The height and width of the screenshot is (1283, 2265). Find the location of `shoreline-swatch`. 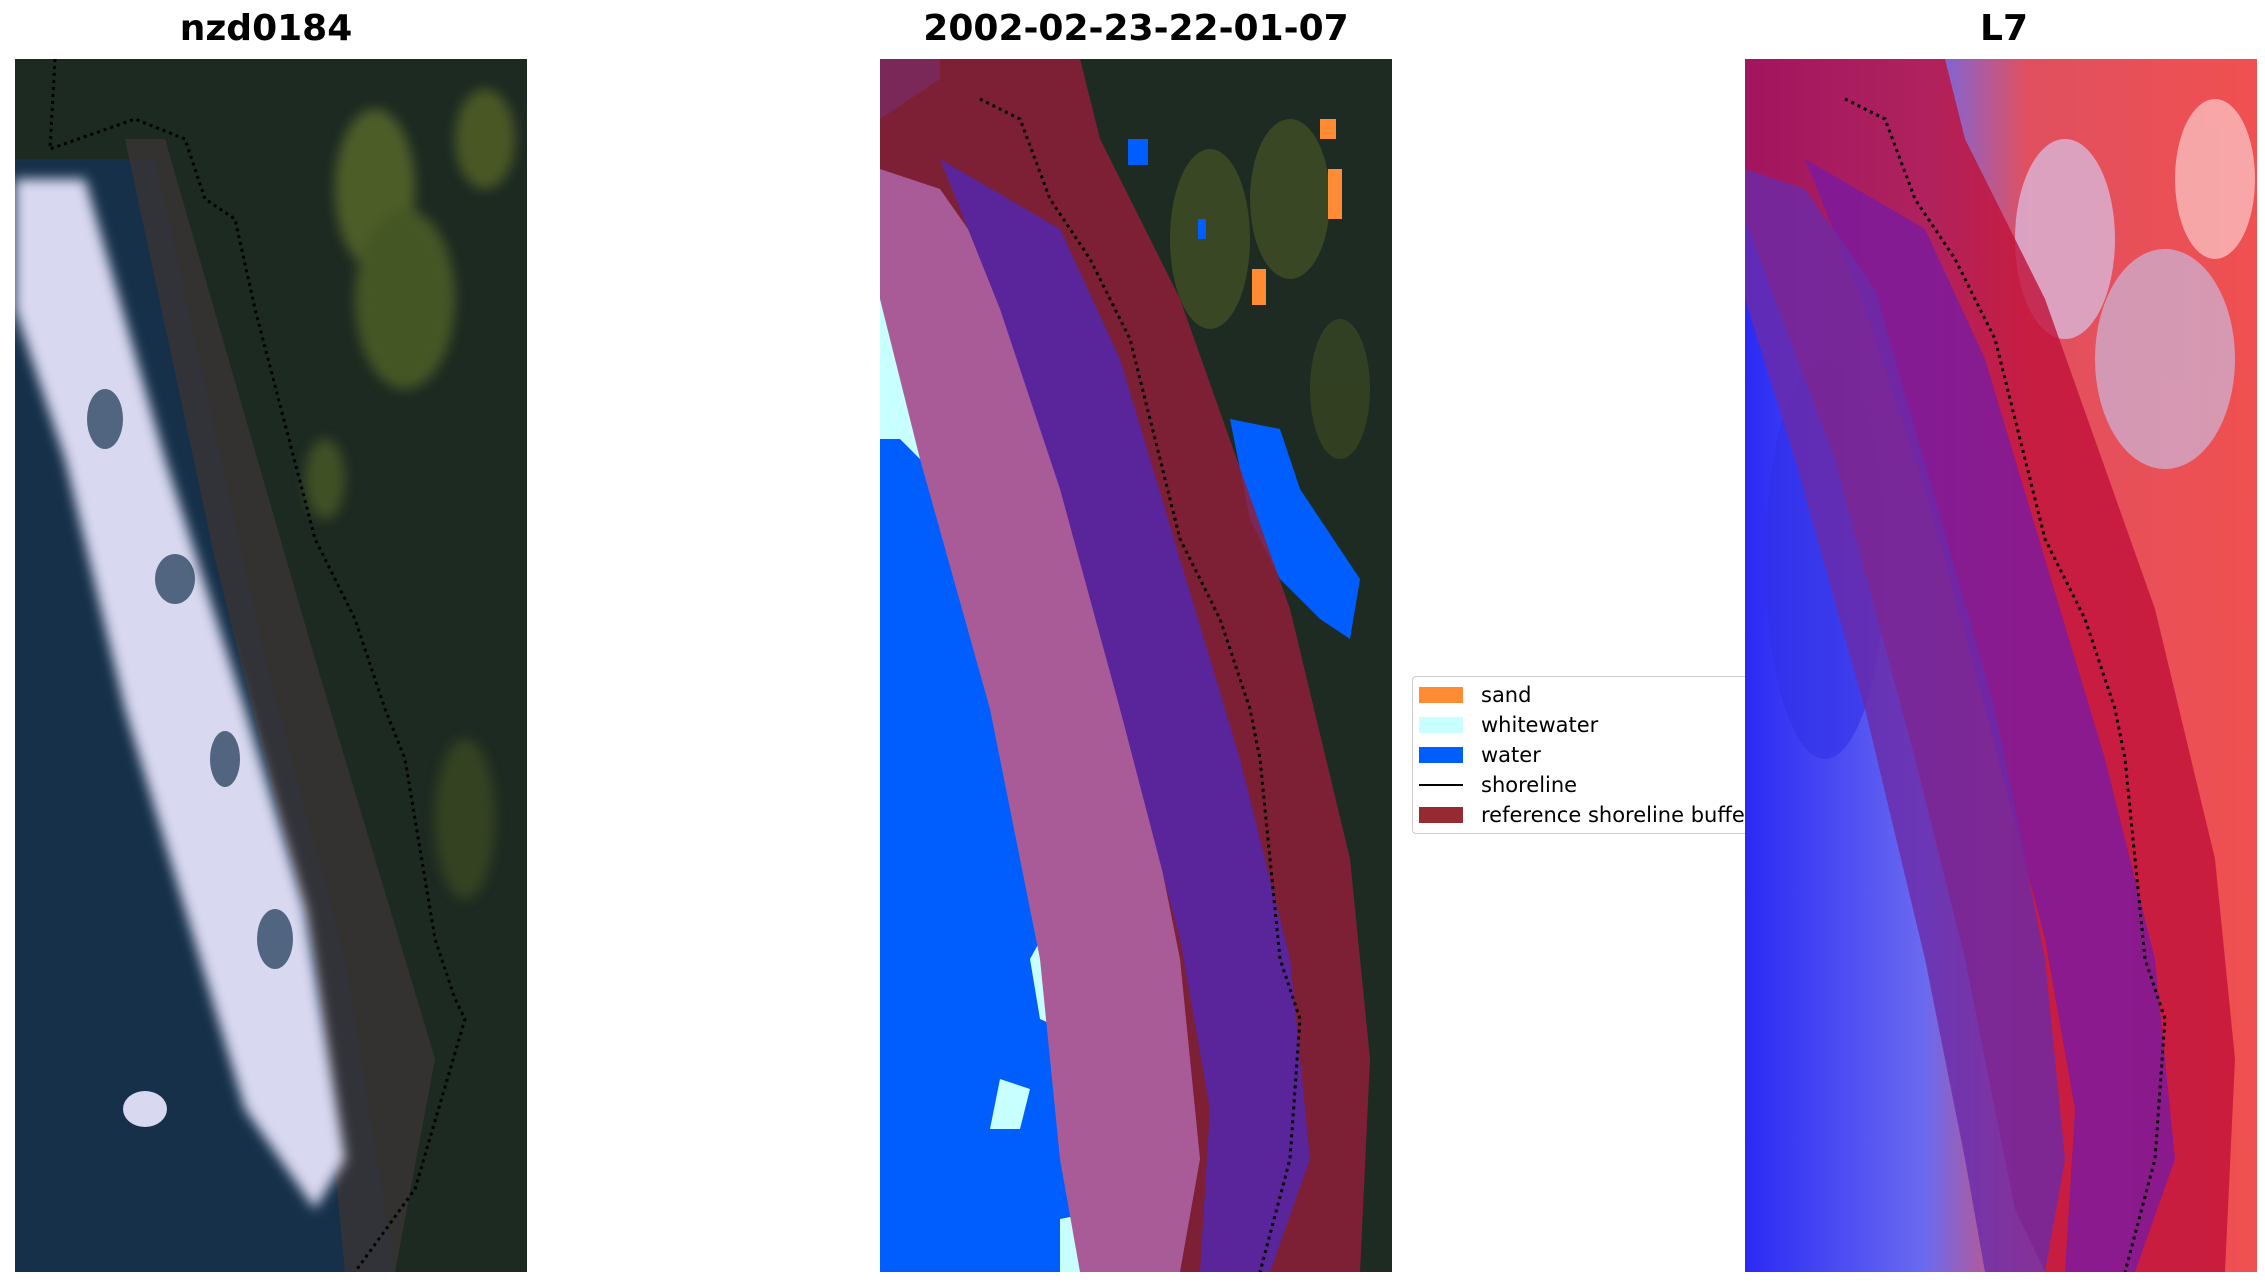

shoreline-swatch is located at coordinates (1441, 785).